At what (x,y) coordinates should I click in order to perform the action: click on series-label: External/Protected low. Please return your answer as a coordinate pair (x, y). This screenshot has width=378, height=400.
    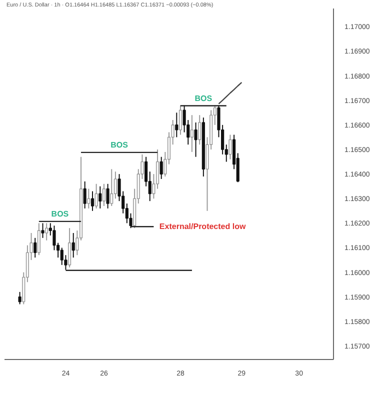
    Looking at the image, I should click on (202, 227).